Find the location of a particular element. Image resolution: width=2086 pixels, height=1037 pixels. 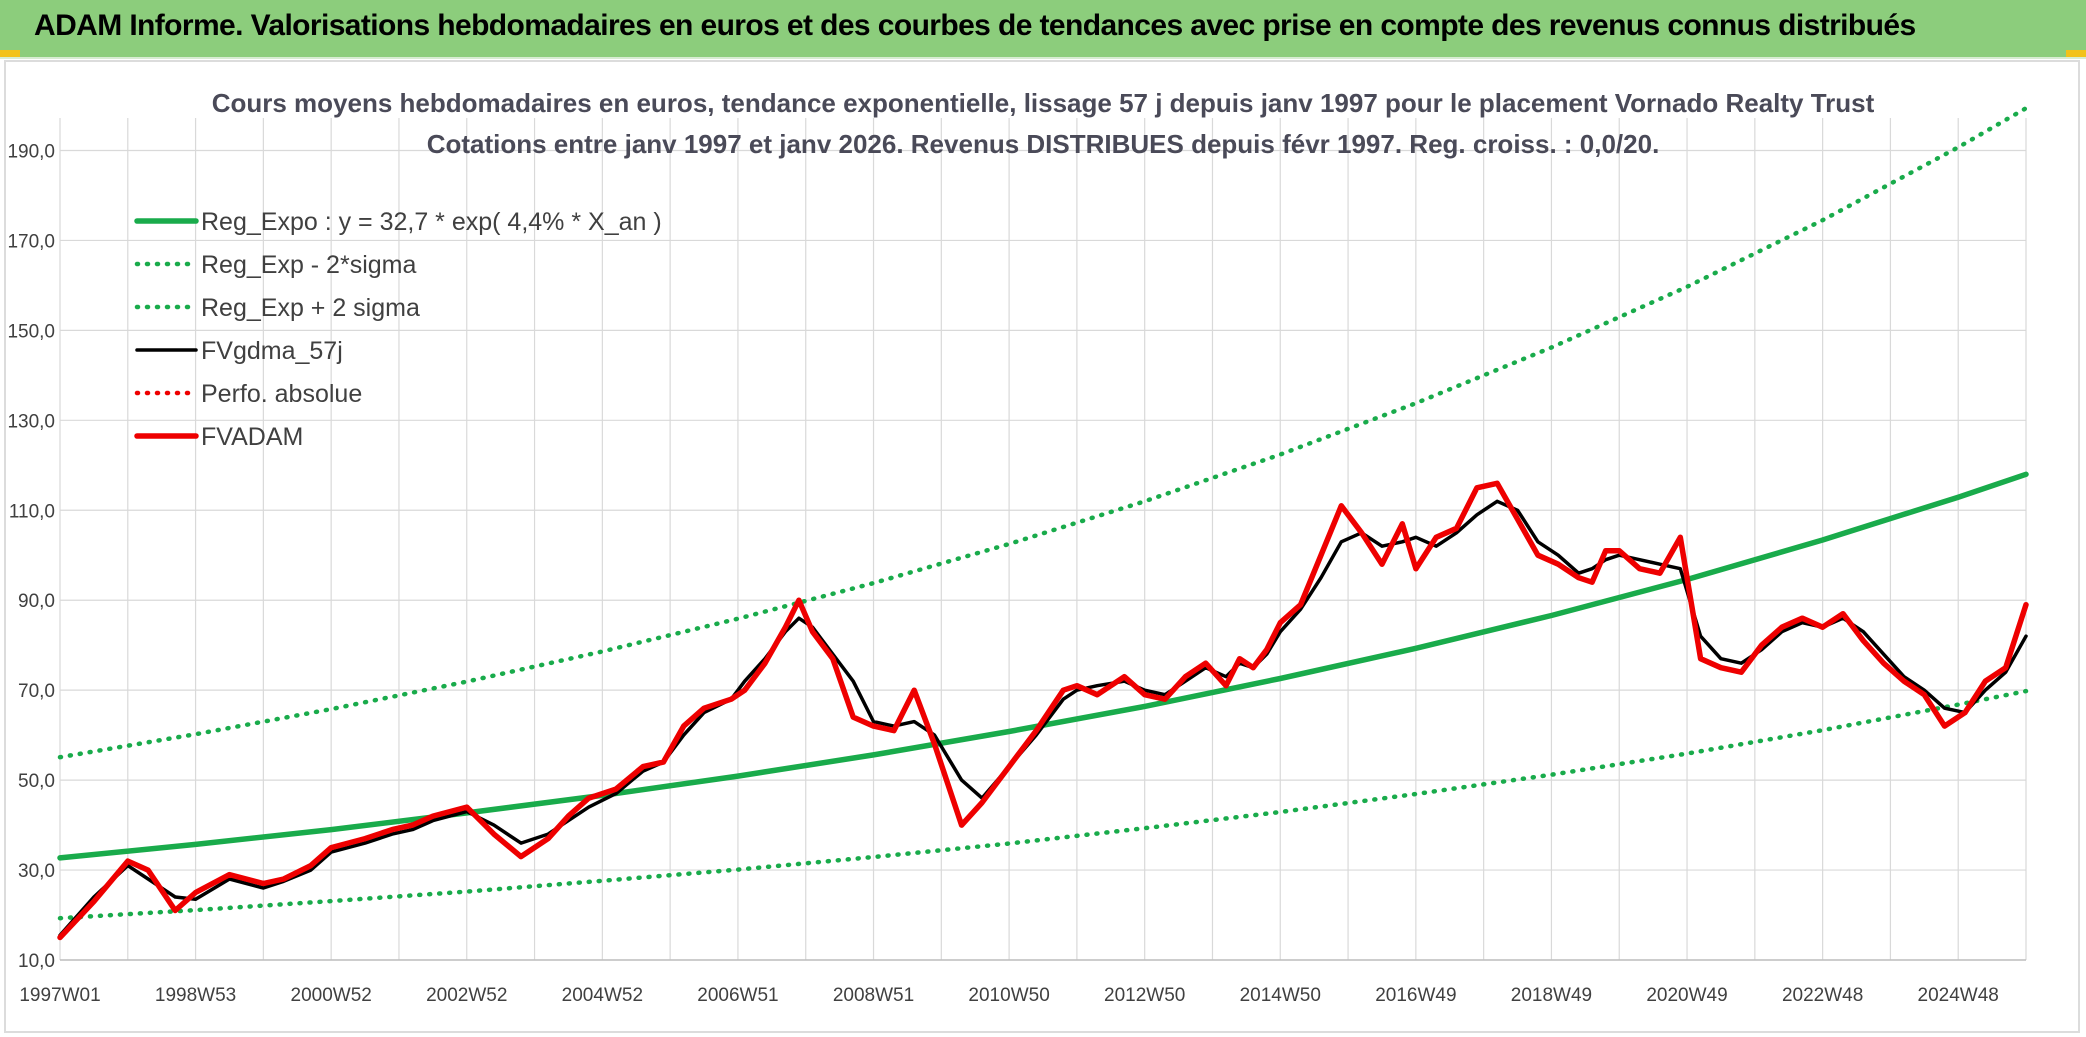

x-tick-label: 2012W50 is located at coordinates (1144, 995).